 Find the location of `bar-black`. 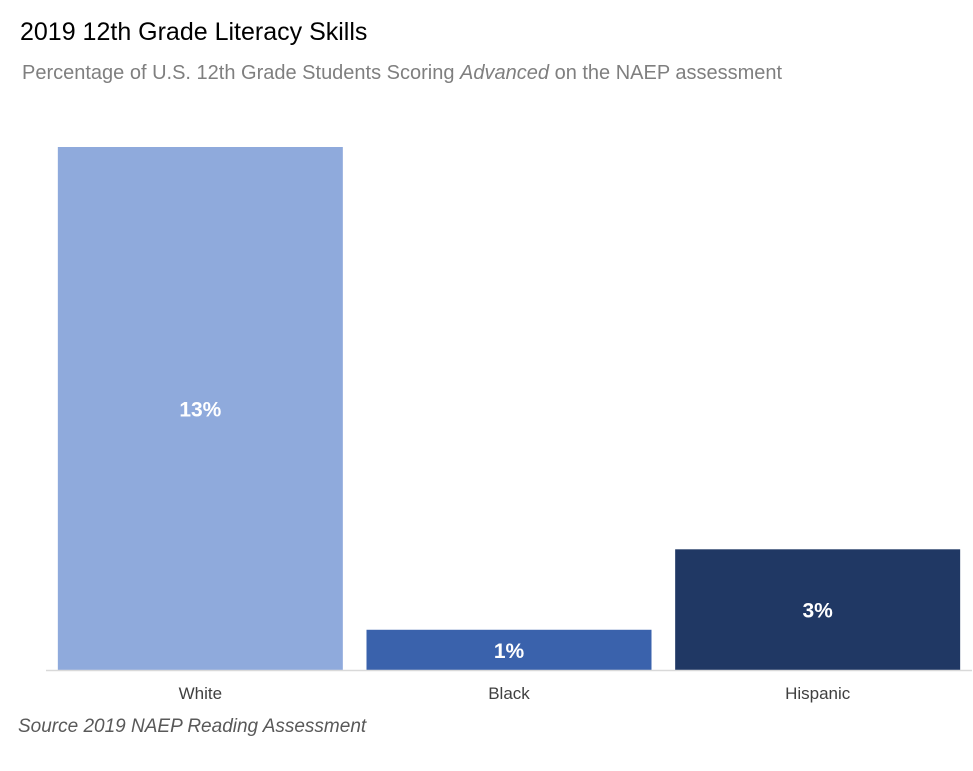

bar-black is located at coordinates (509, 649).